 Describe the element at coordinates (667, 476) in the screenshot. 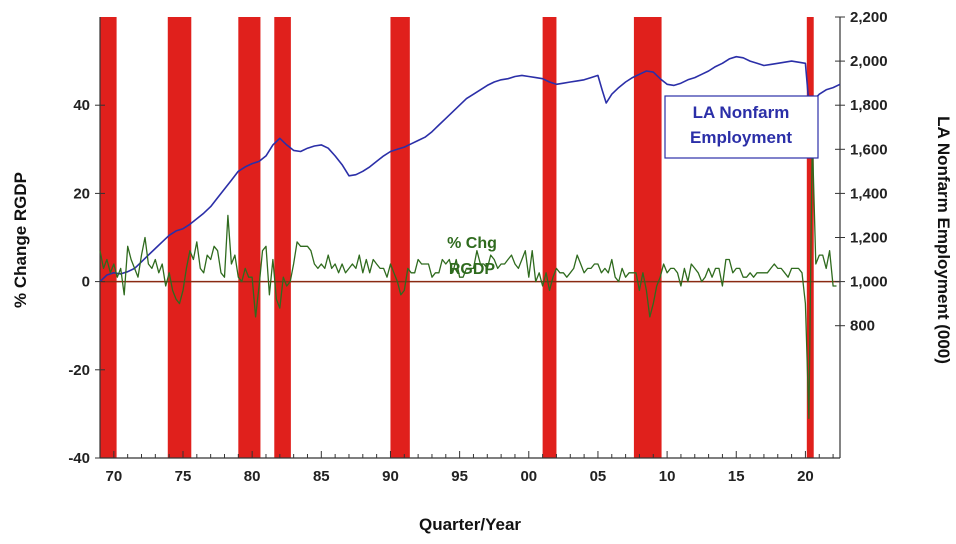

I see `x-tick-label: 10` at that location.